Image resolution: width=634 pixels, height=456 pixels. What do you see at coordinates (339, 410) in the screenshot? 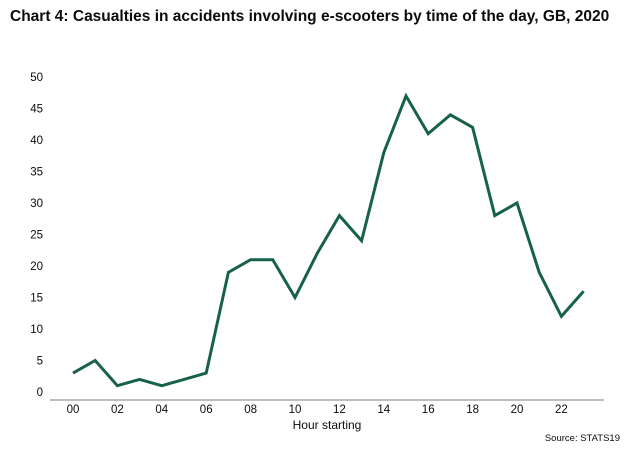
I see `x-tick-label: 12` at bounding box center [339, 410].